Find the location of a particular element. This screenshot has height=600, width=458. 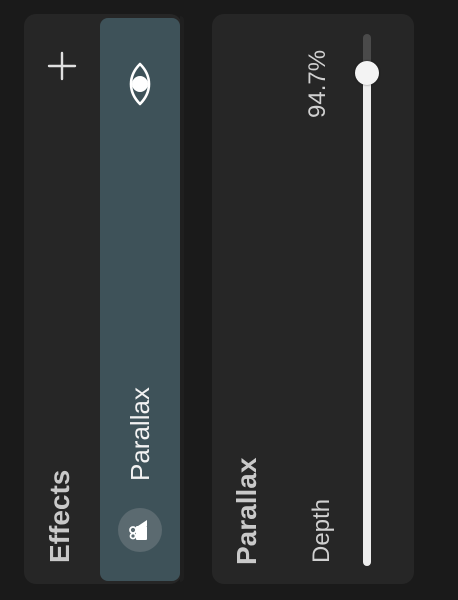

add-effect-button is located at coordinates (62, 66).